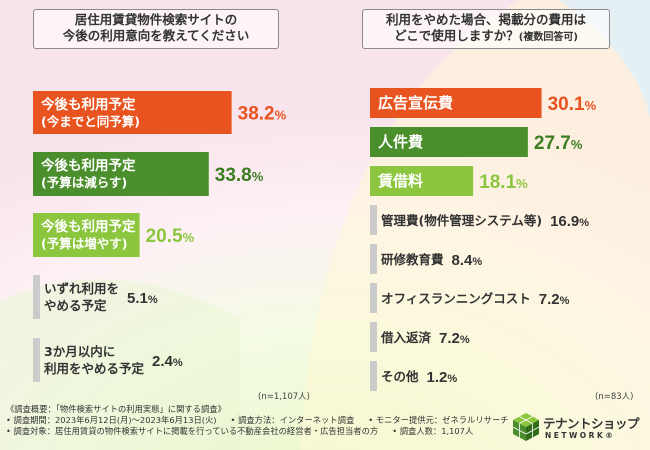  I want to click on right-title-note: (複数回答可), so click(548, 37).